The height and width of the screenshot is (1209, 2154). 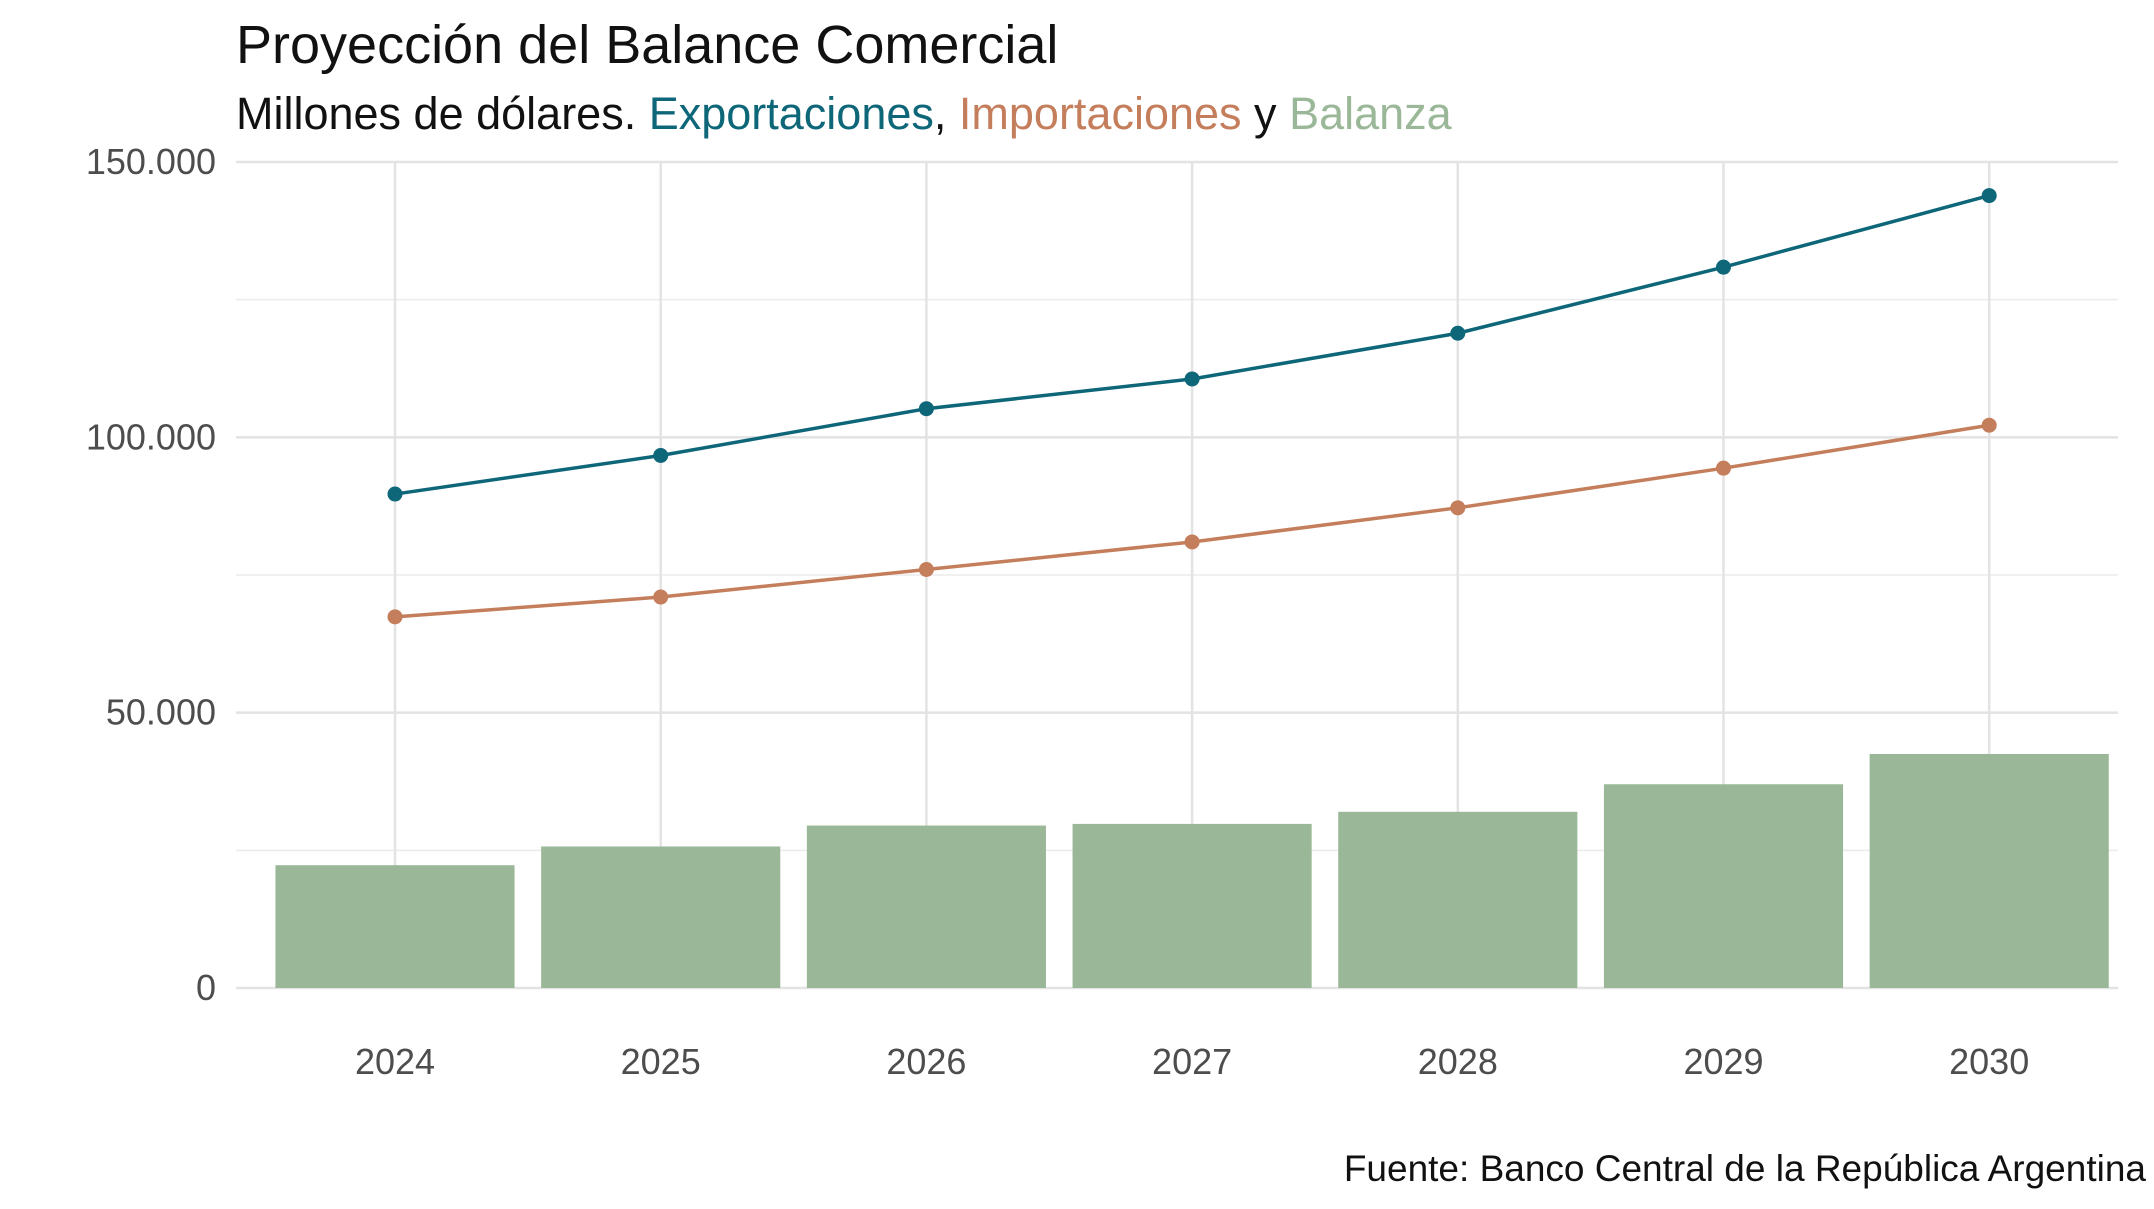 I want to click on legend-imports-label: Importaciones, so click(x=1100, y=113).